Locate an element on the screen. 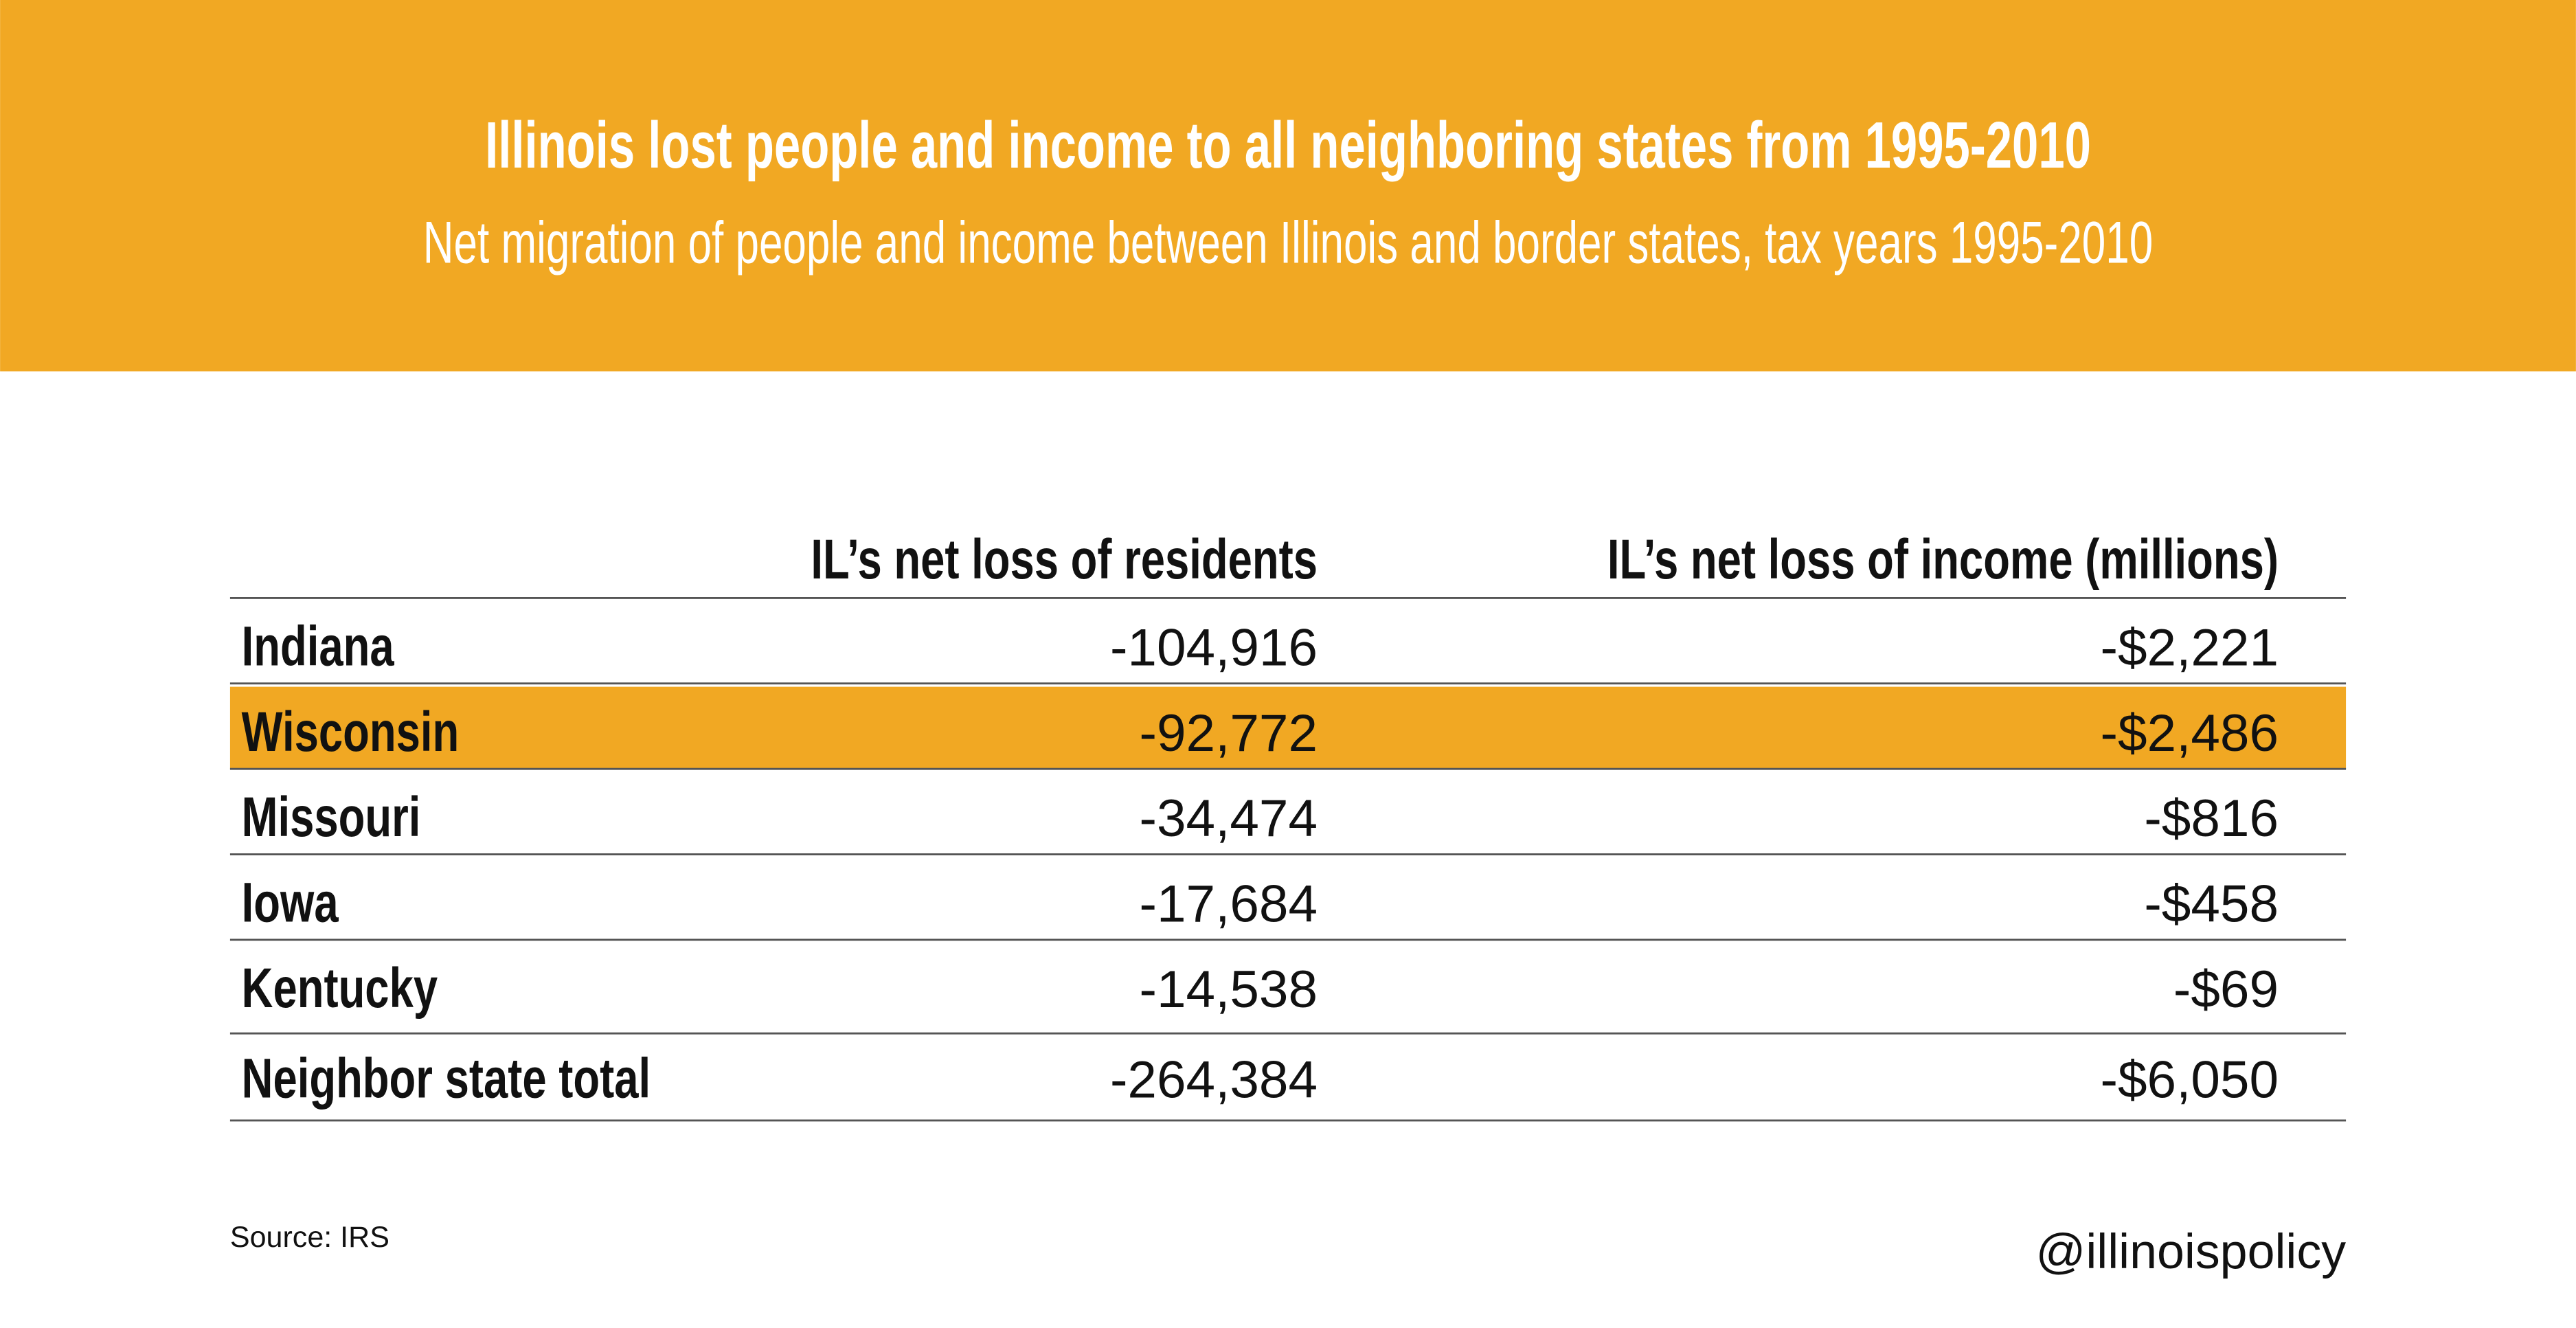 The image size is (2576, 1328). row-highlight is located at coordinates (1288, 727).